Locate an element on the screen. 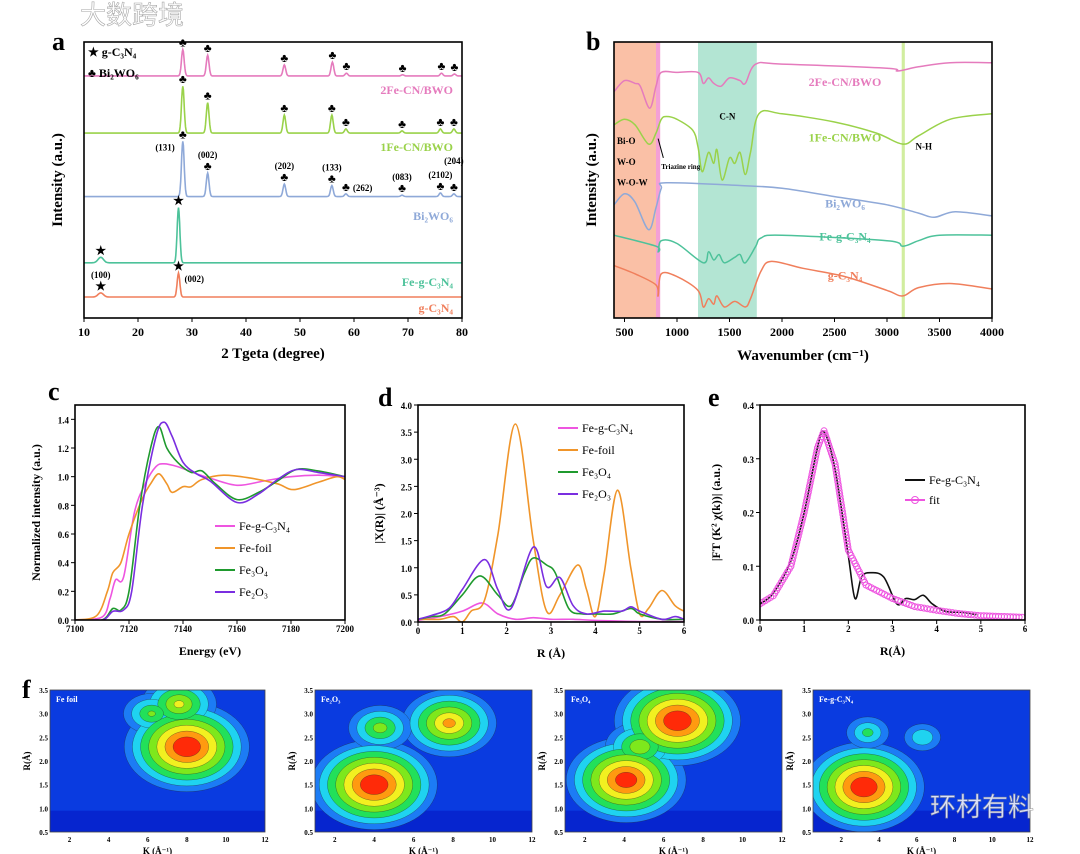  ftir-frame is located at coordinates (803, 180).